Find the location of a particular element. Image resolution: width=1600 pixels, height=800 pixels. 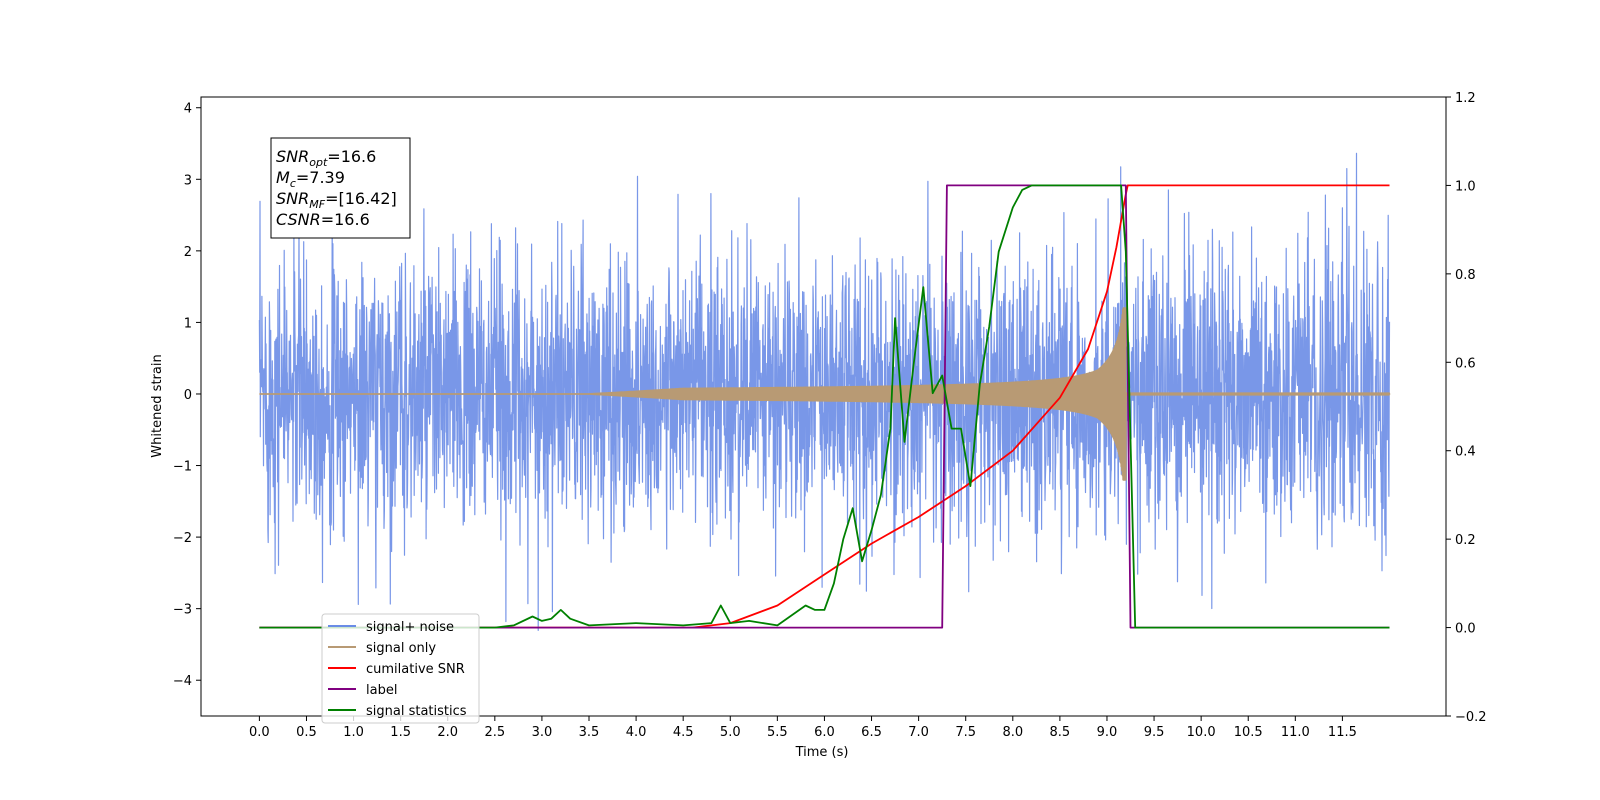

x-tick-label: 6.0 is located at coordinates (824, 732).